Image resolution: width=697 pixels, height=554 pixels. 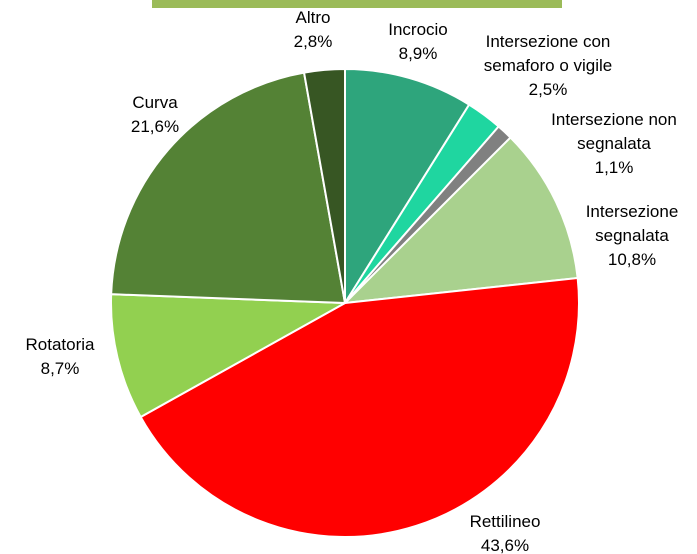 I want to click on value-label: 8,9%, so click(x=418, y=53).